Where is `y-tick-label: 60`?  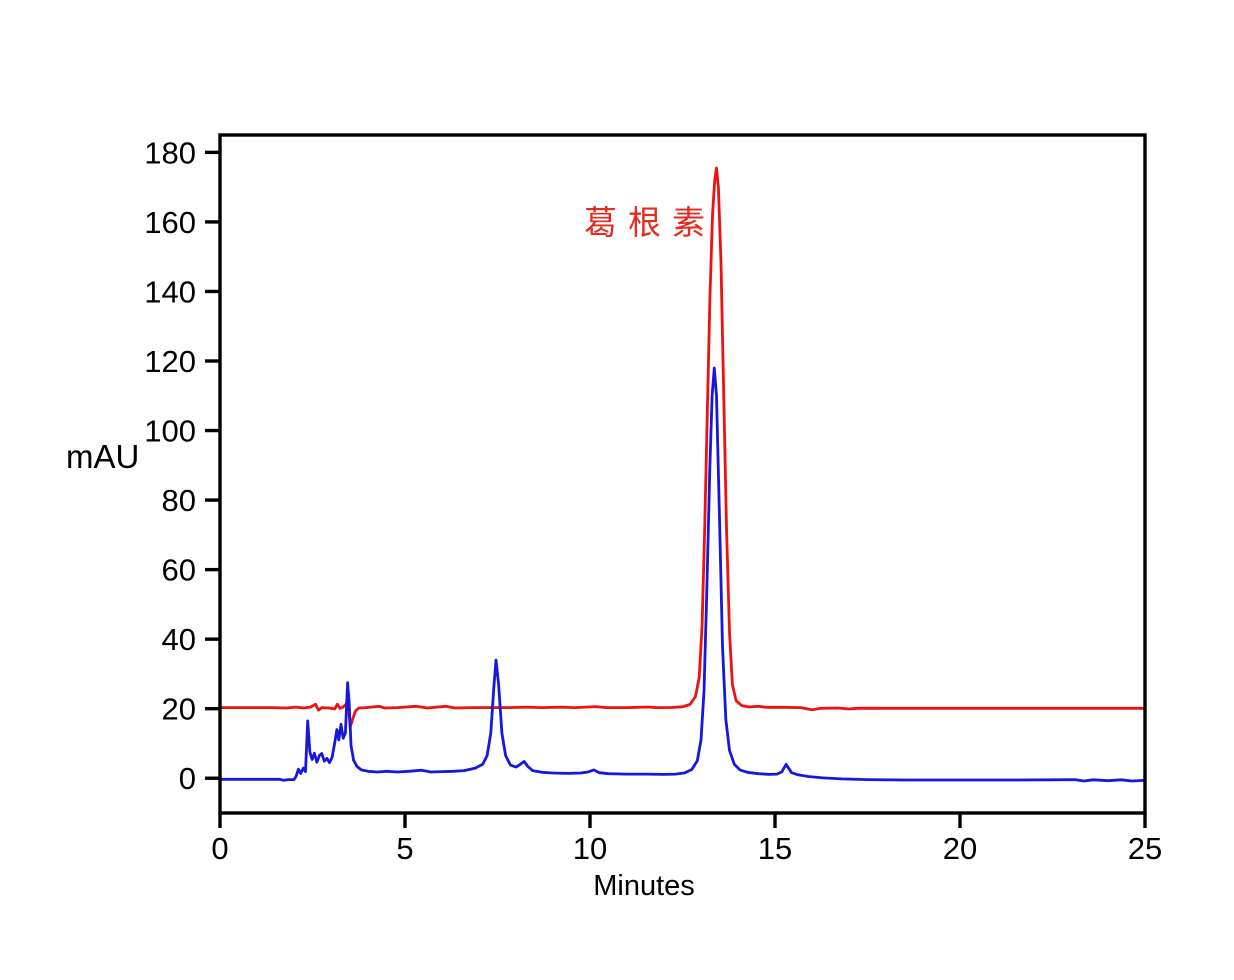
y-tick-label: 60 is located at coordinates (179, 570).